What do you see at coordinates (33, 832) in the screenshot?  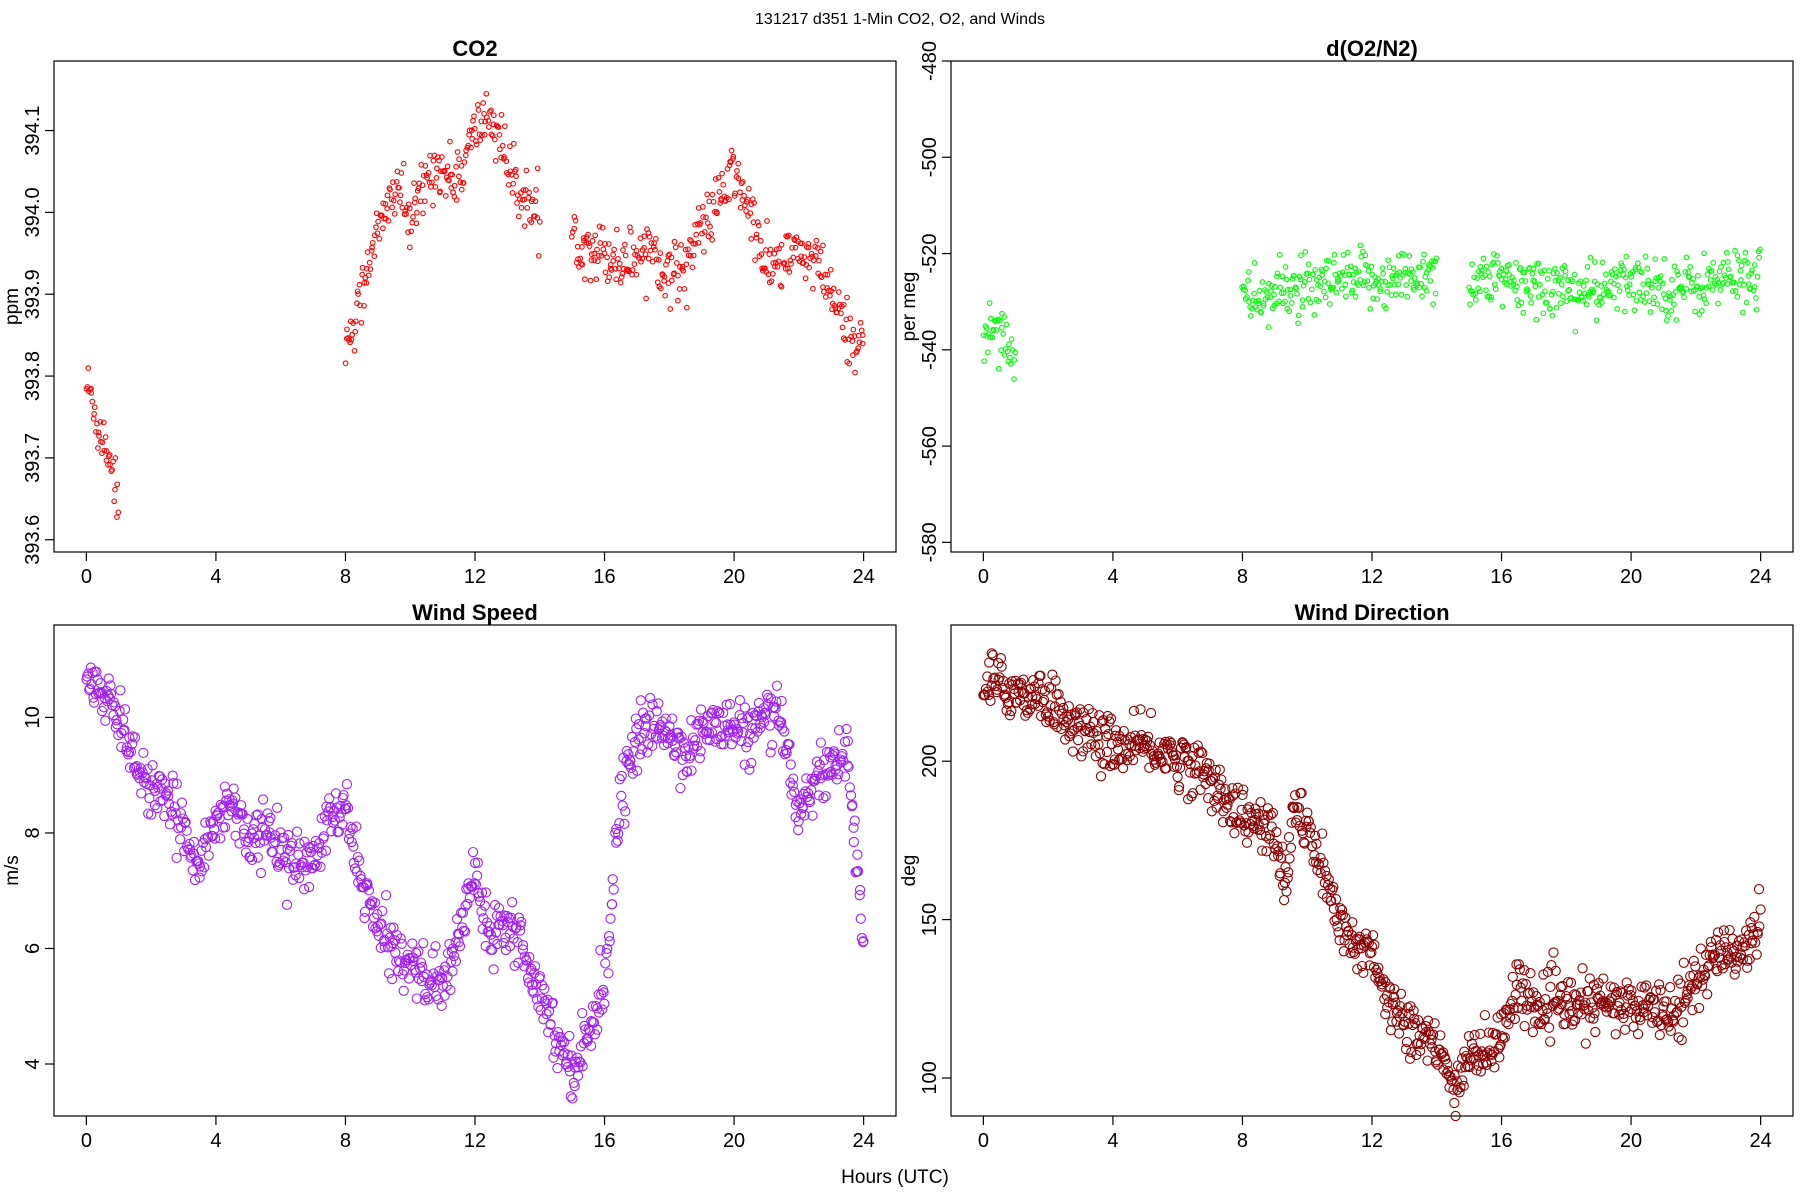 I see `y-tick-label: 8` at bounding box center [33, 832].